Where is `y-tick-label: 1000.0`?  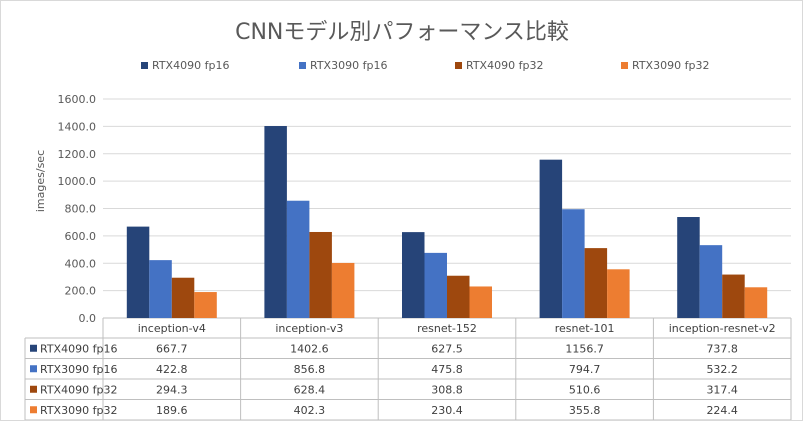
y-tick-label: 1000.0 is located at coordinates (77, 181).